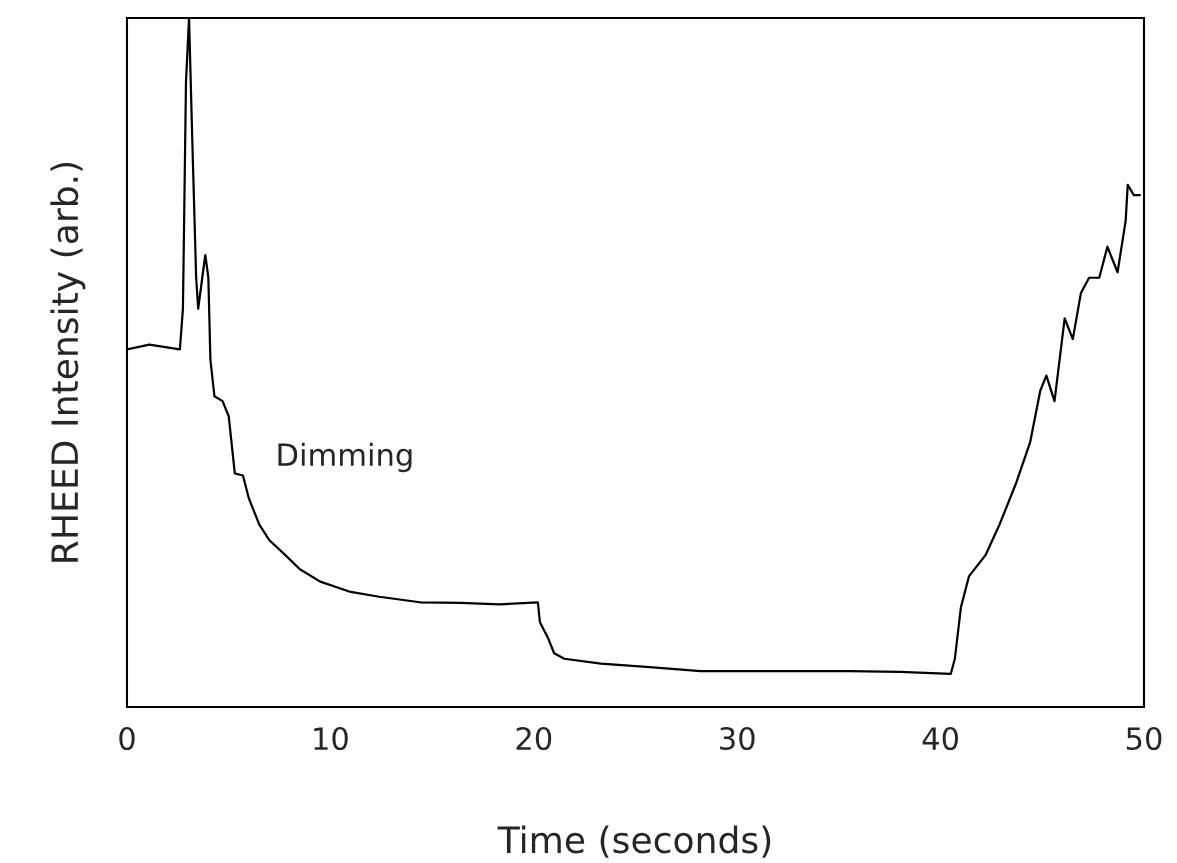 The height and width of the screenshot is (863, 1177). I want to click on x-tick-label: 20, so click(534, 738).